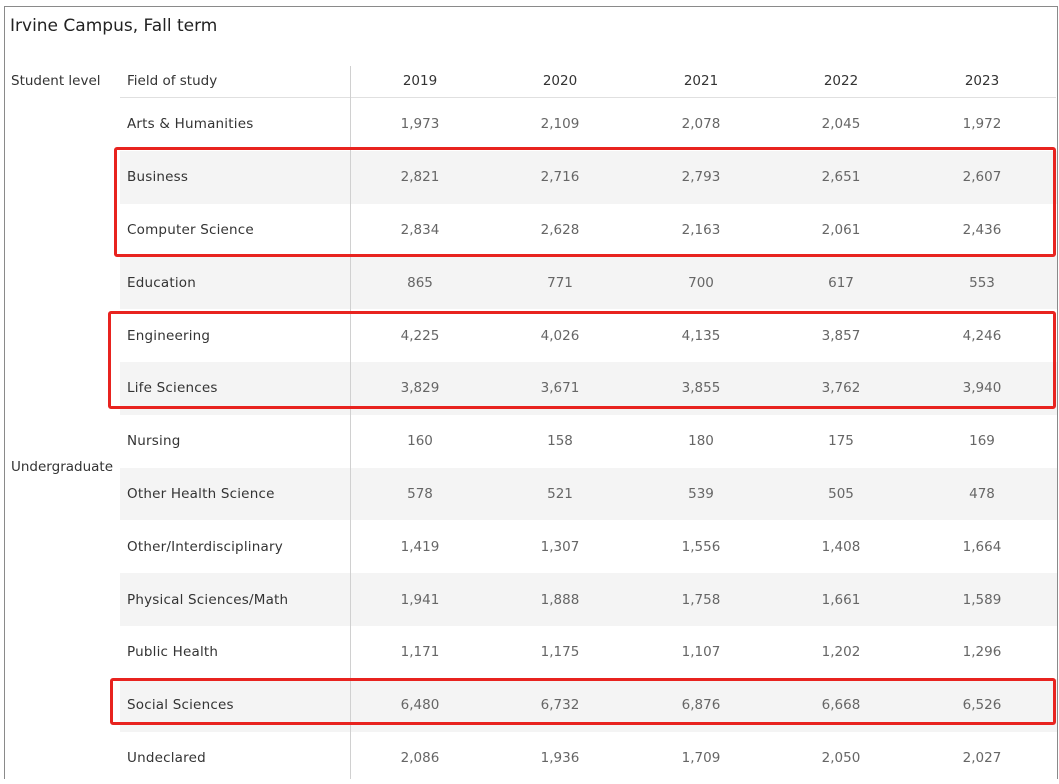  Describe the element at coordinates (982, 81) in the screenshot. I see `column-header-2023: 2023` at that location.